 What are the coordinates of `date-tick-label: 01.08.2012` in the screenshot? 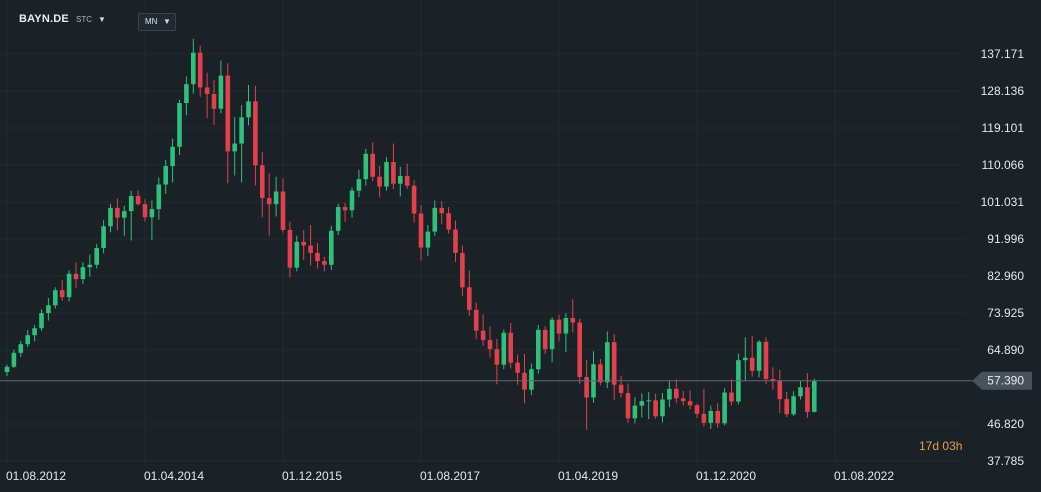 It's located at (36, 476).